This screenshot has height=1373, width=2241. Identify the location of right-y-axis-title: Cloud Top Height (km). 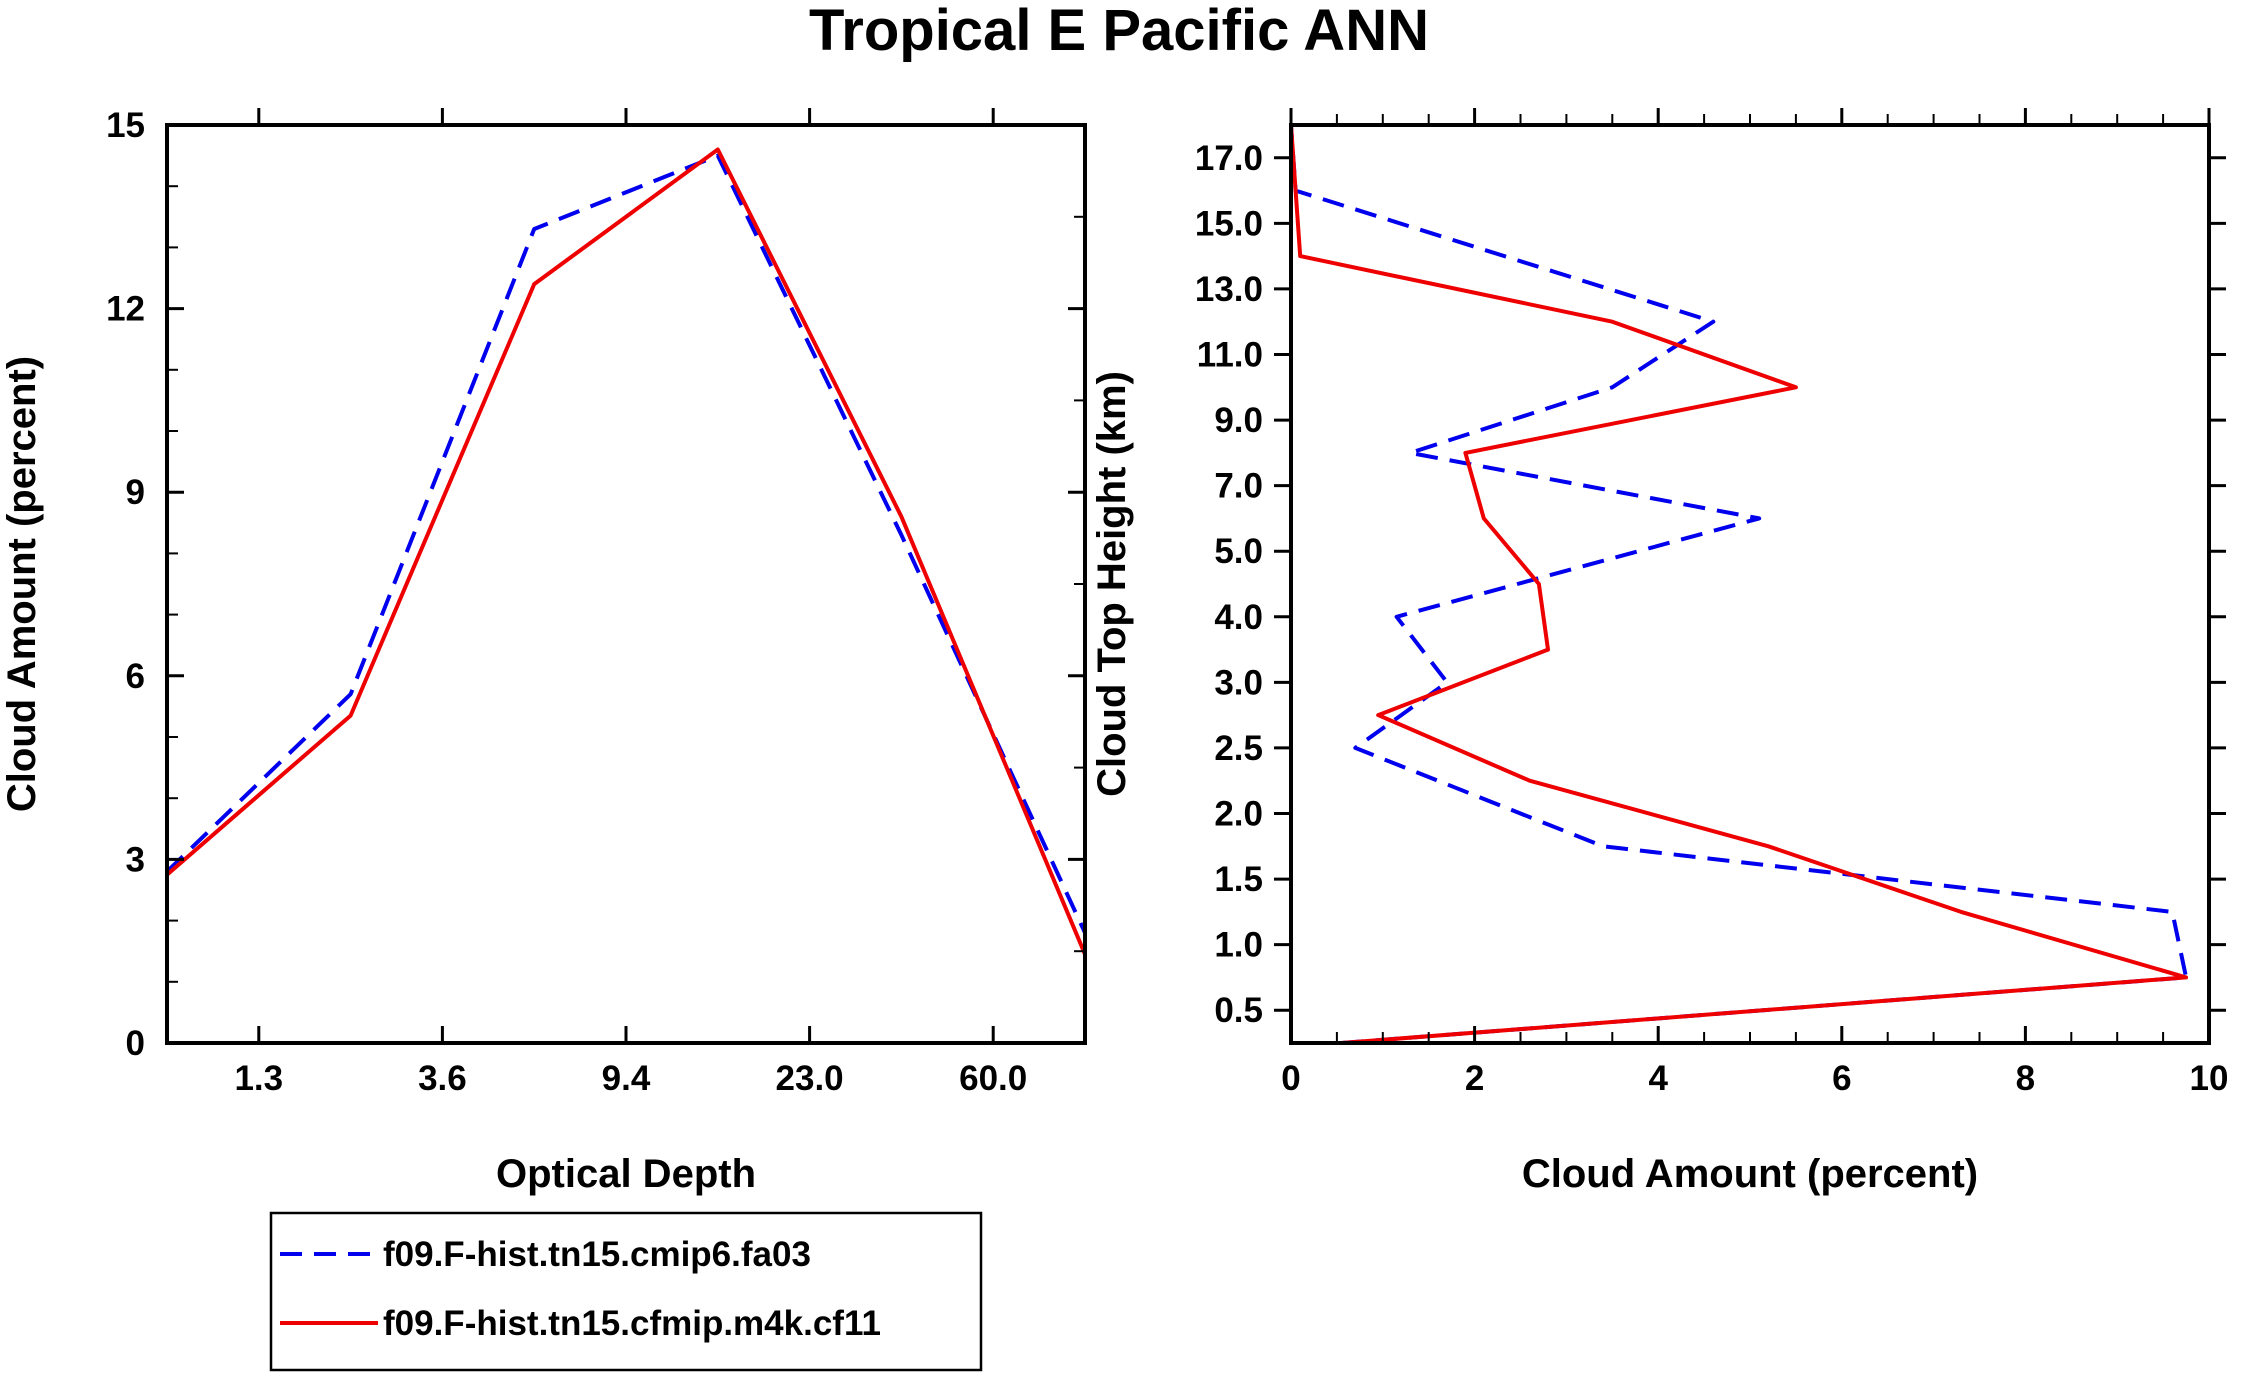
(1112, 584).